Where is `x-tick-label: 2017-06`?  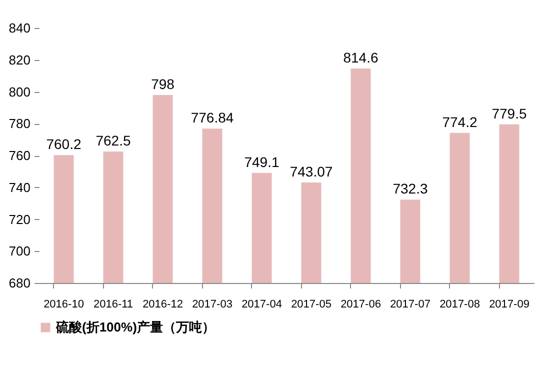
x-tick-label: 2017-06 is located at coordinates (360, 304).